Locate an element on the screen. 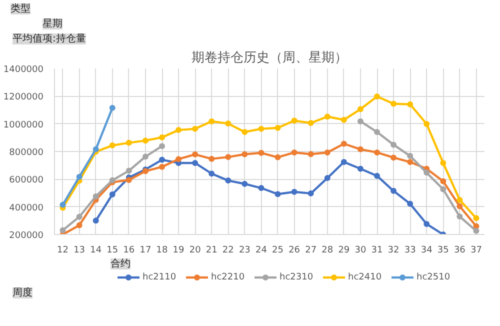 The height and width of the screenshot is (326, 500). legend-label: hc2310 is located at coordinates (297, 277).